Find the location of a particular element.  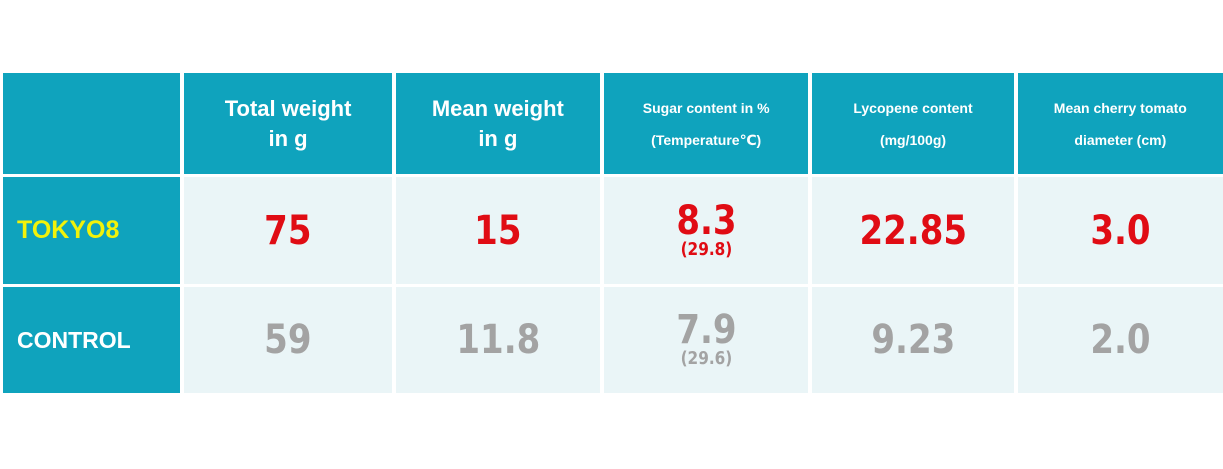

value-control-diameter: 2.0 is located at coordinates (1120, 340).